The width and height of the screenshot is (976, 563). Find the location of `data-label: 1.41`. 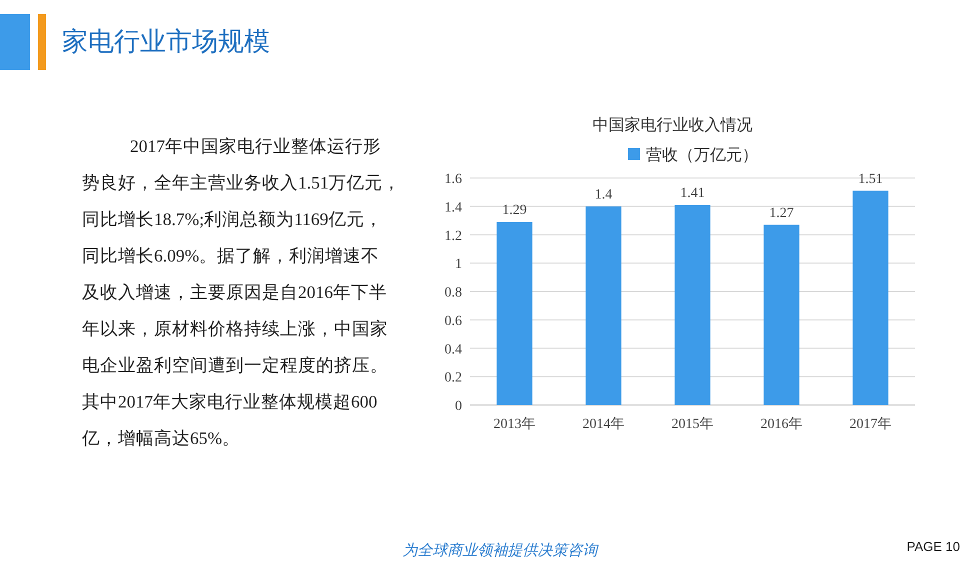

data-label: 1.41 is located at coordinates (692, 193).